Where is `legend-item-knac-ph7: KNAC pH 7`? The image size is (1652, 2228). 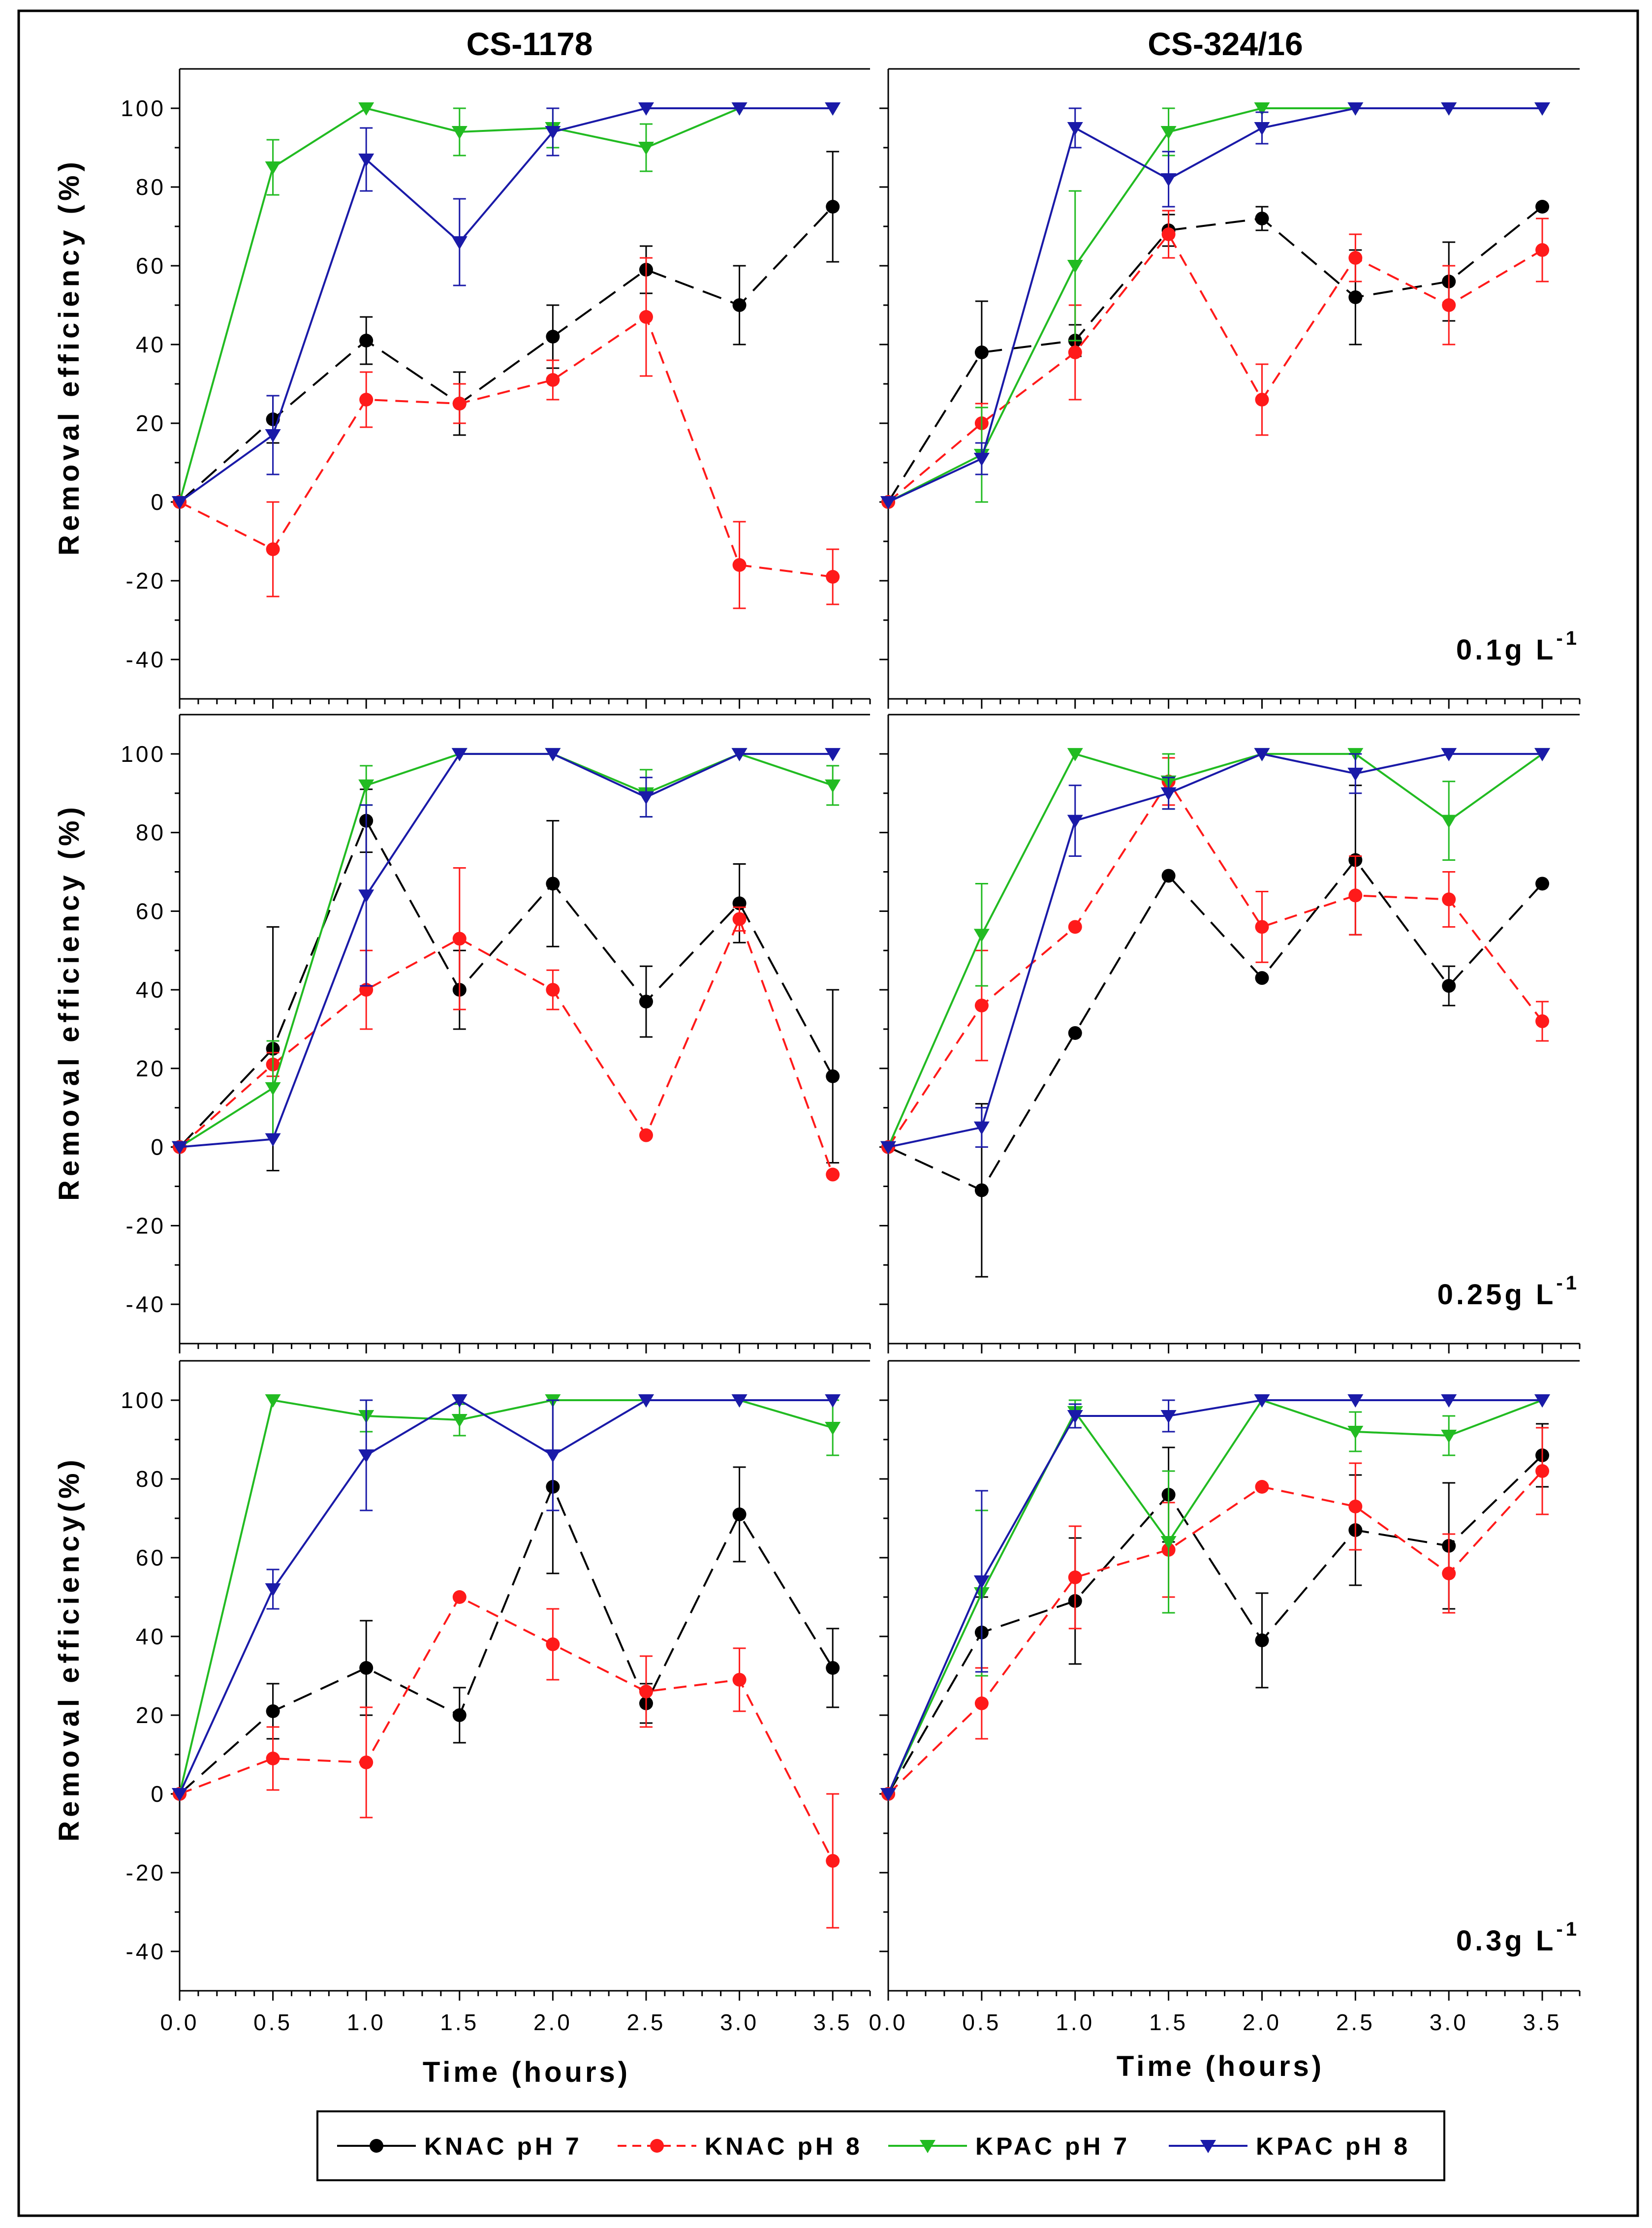 legend-item-knac-ph7: KNAC pH 7 is located at coordinates (459, 2146).